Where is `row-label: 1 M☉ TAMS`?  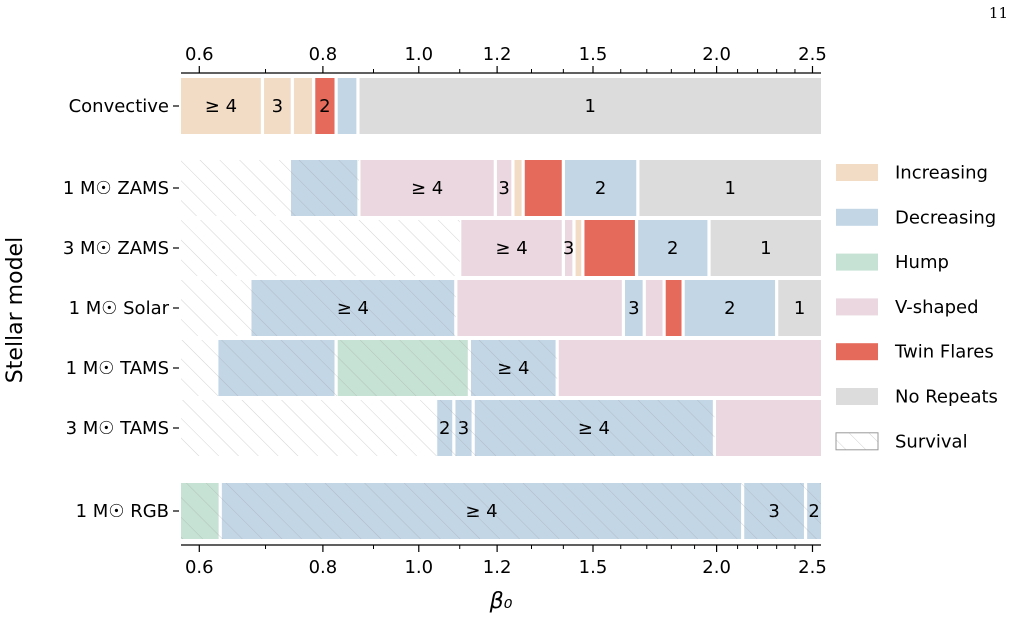
row-label: 1 M☉ TAMS is located at coordinates (117, 368).